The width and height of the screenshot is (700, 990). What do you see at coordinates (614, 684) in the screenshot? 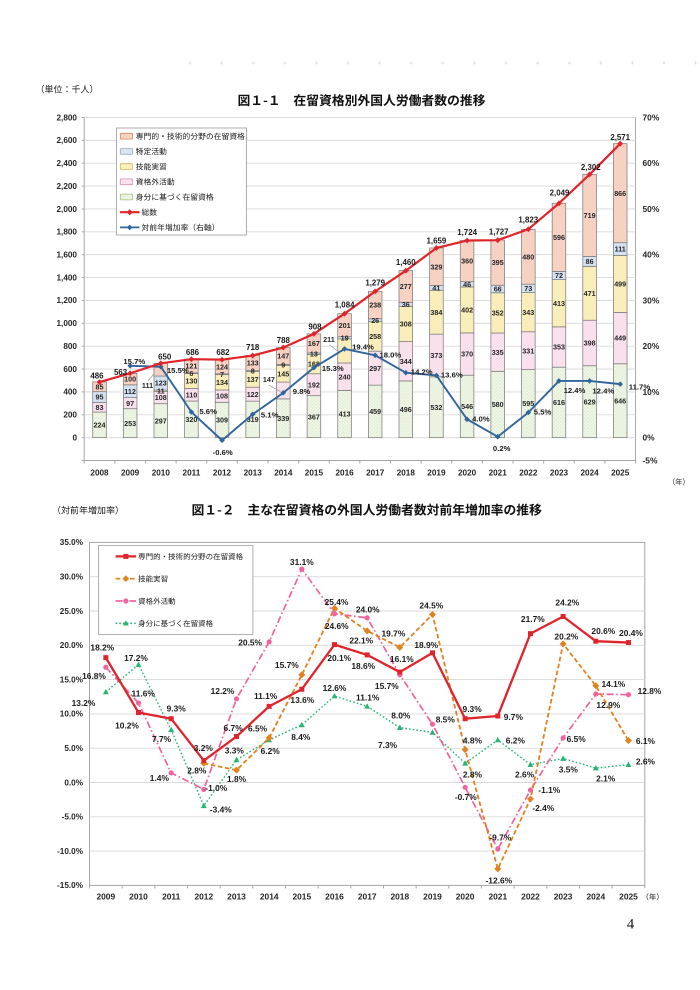
I see `svg-text: 14.1%` at bounding box center [614, 684].